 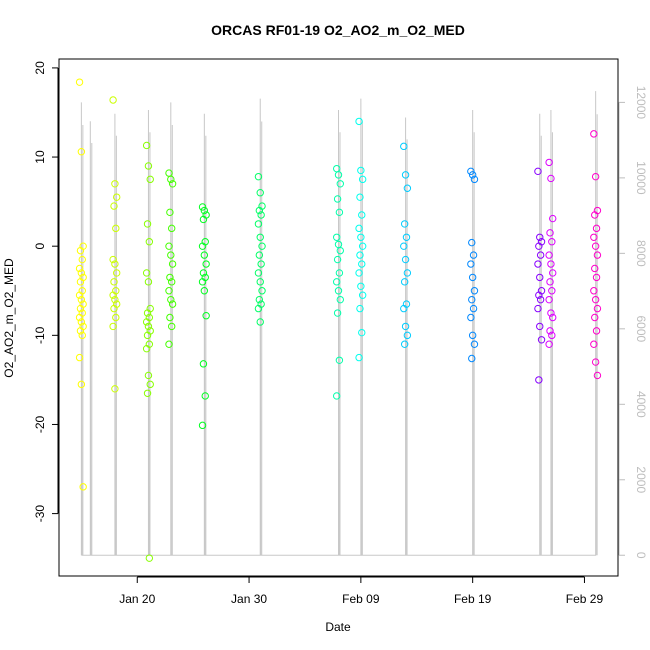 I want to click on y-tick-label: 0, so click(x=40, y=246).